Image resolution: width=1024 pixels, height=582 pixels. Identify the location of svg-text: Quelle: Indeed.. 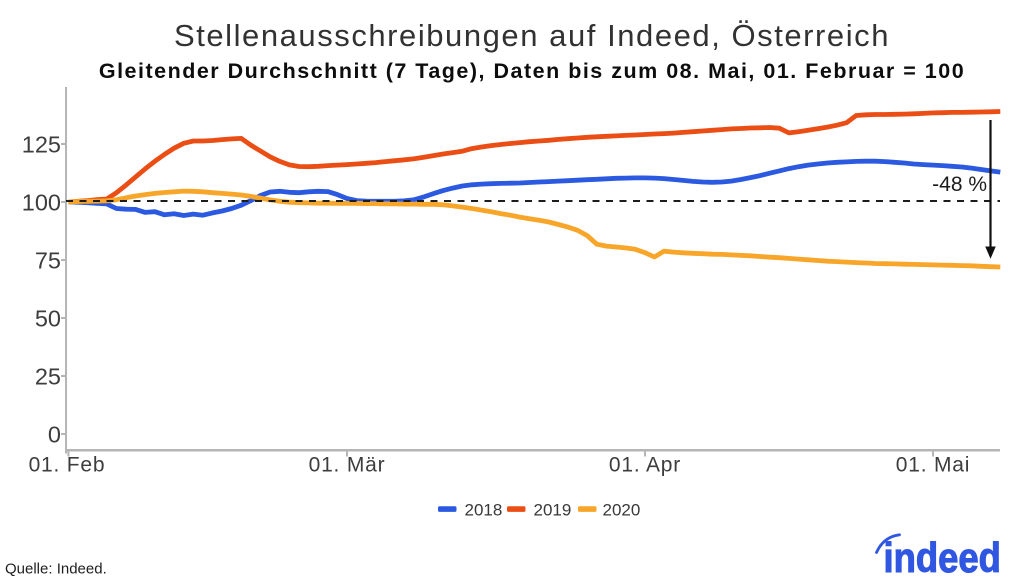
(56, 569).